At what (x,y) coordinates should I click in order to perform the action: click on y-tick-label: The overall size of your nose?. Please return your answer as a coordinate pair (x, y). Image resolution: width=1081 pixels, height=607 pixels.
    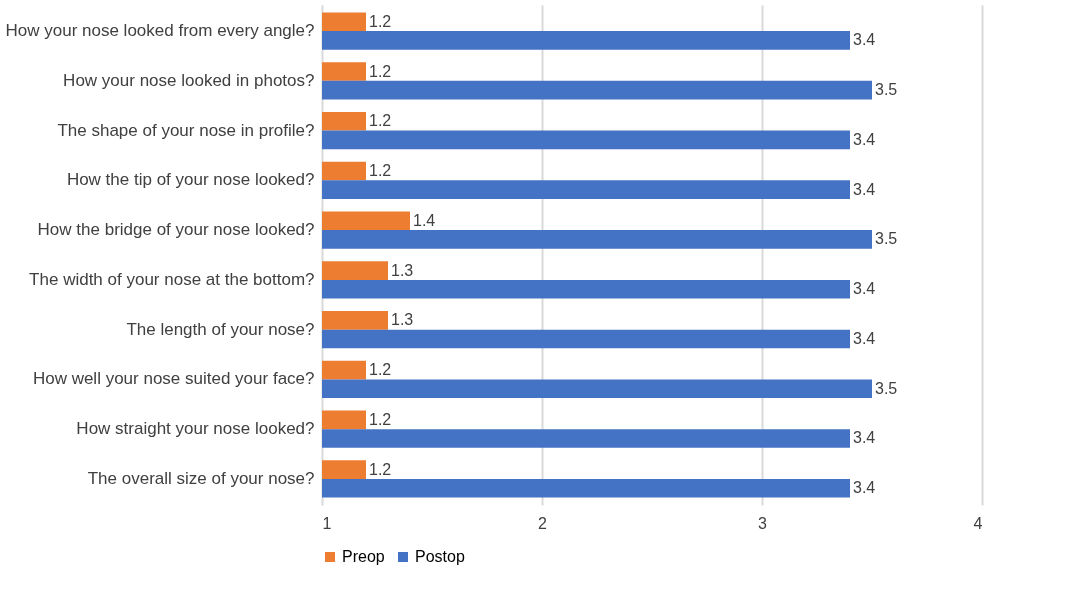
    Looking at the image, I should click on (201, 478).